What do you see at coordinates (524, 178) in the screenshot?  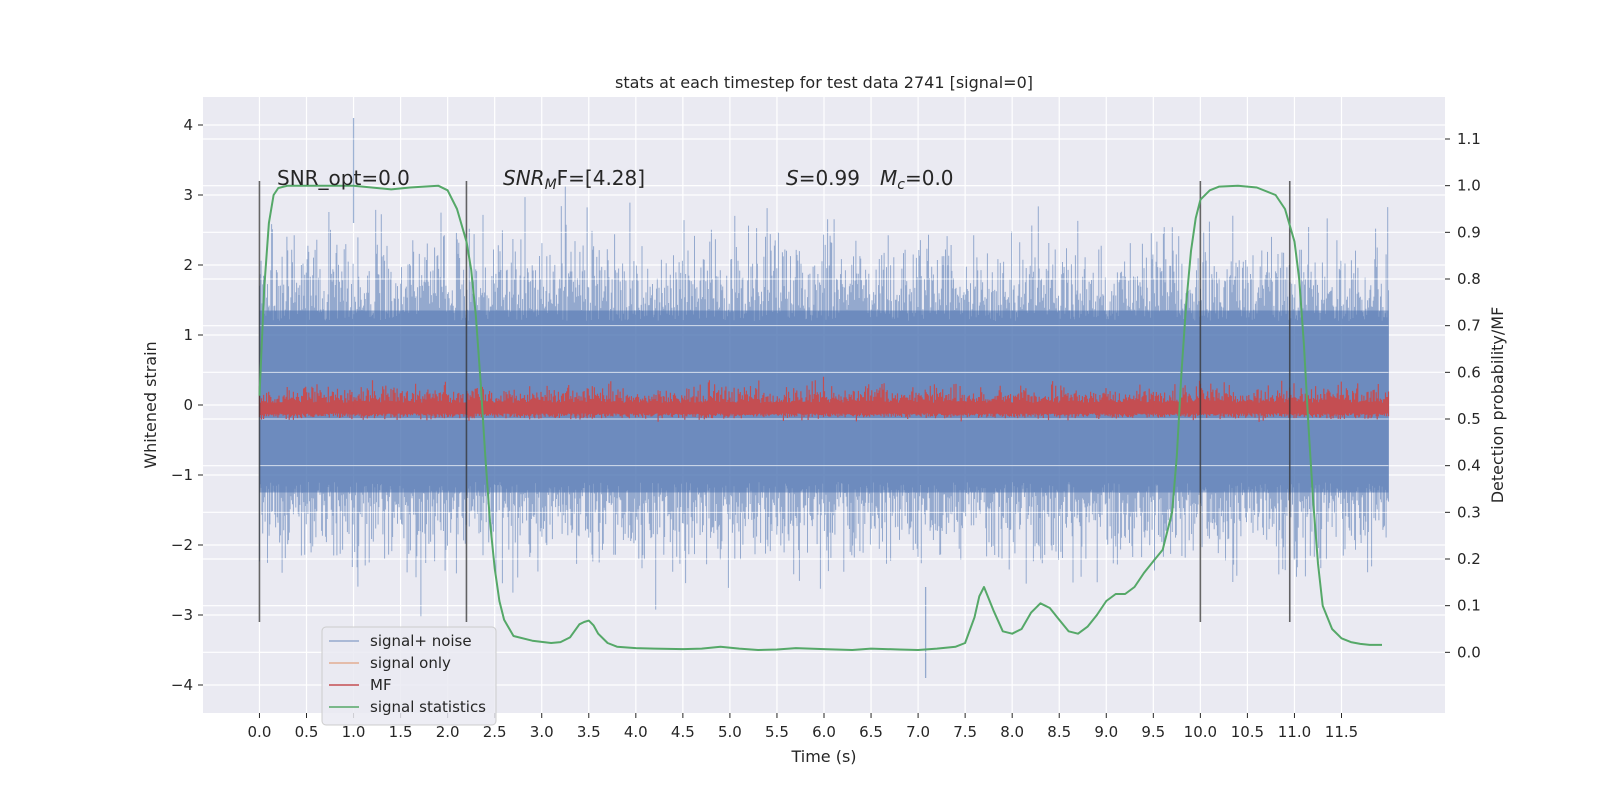 I see `snr-mf-main: SNR` at bounding box center [524, 178].